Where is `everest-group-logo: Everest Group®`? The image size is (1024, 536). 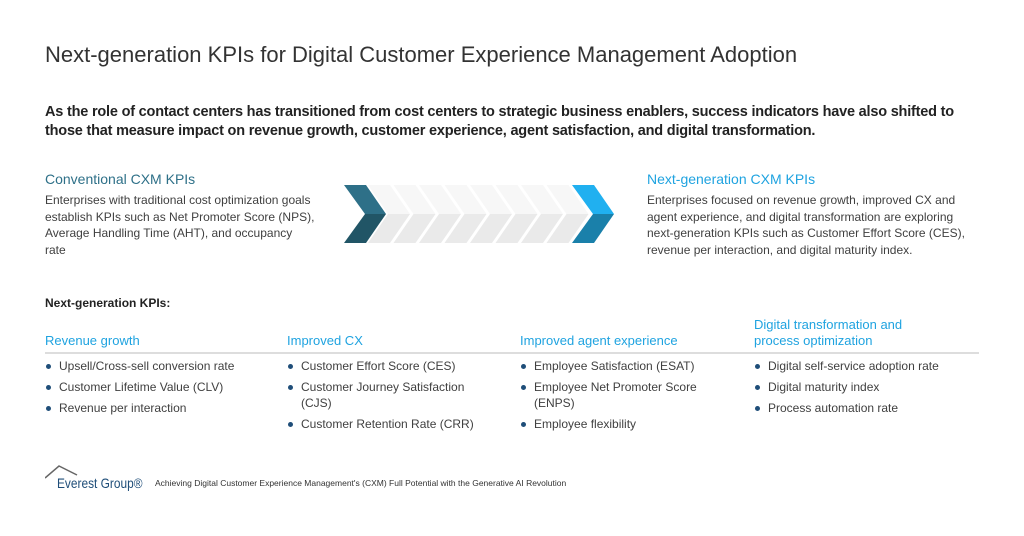 everest-group-logo: Everest Group® is located at coordinates (105, 478).